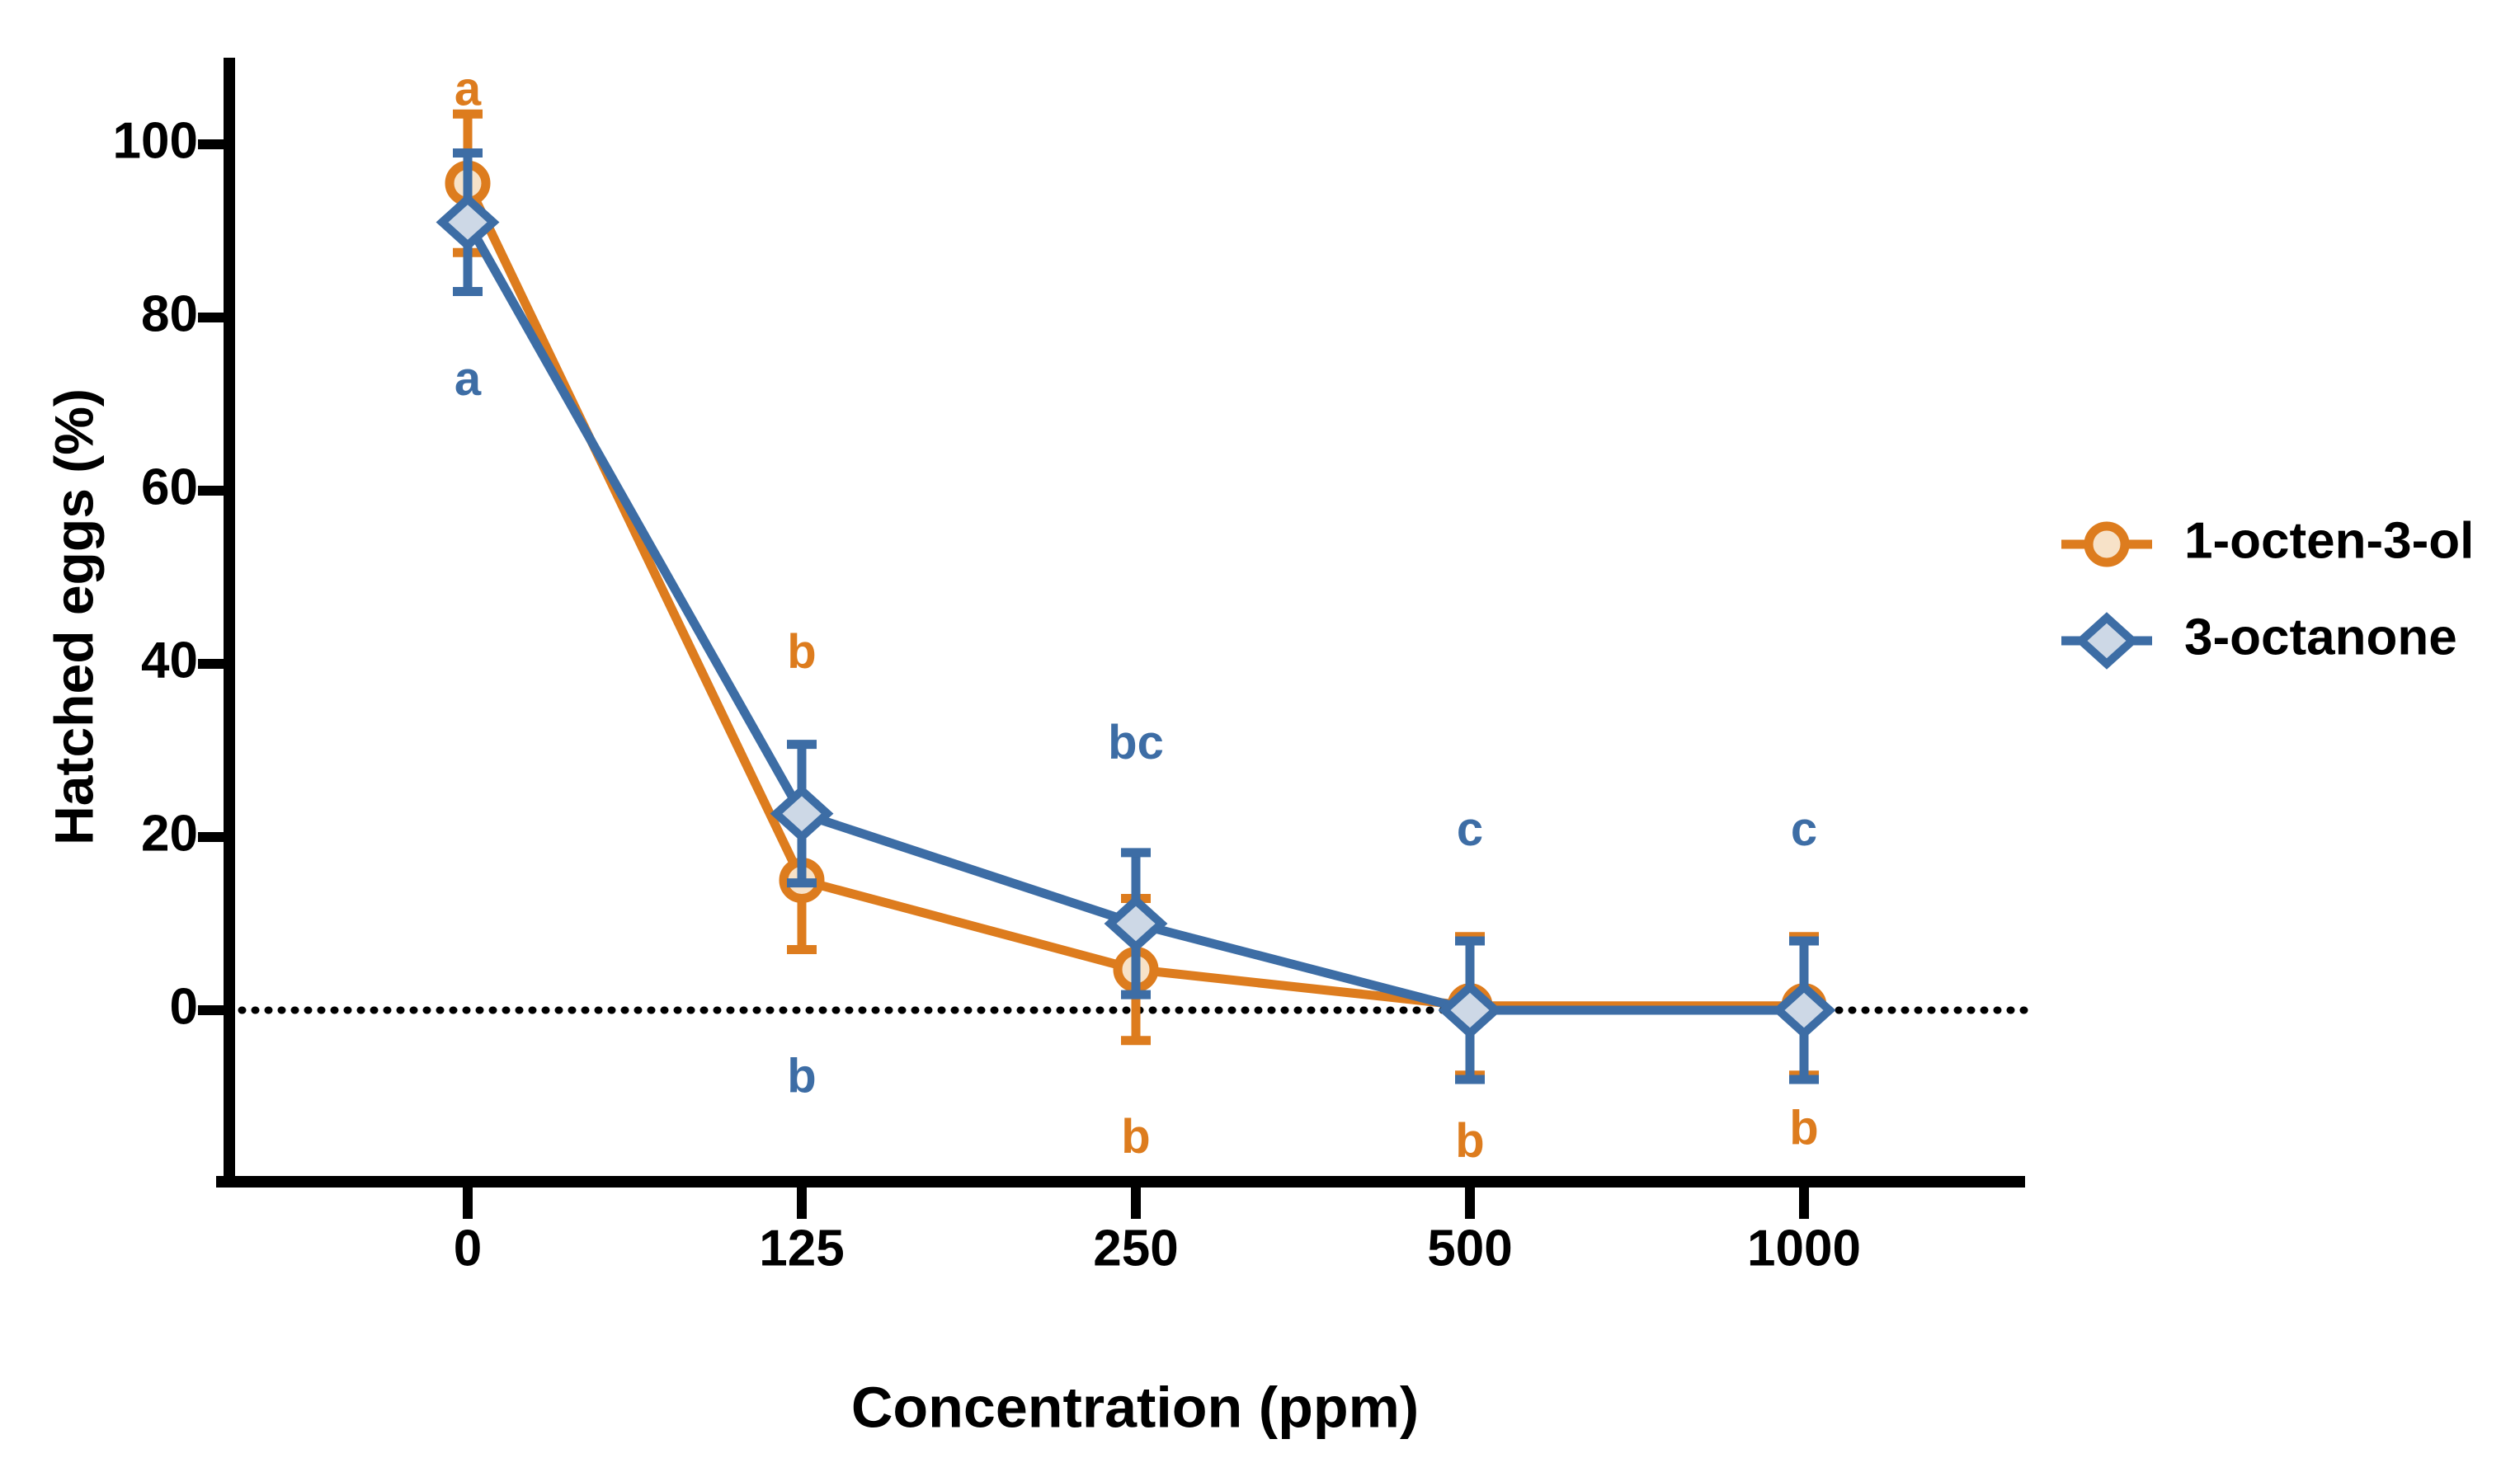 The image size is (2520, 1458). What do you see at coordinates (155, 140) in the screenshot?
I see `y-tick-label: 100` at bounding box center [155, 140].